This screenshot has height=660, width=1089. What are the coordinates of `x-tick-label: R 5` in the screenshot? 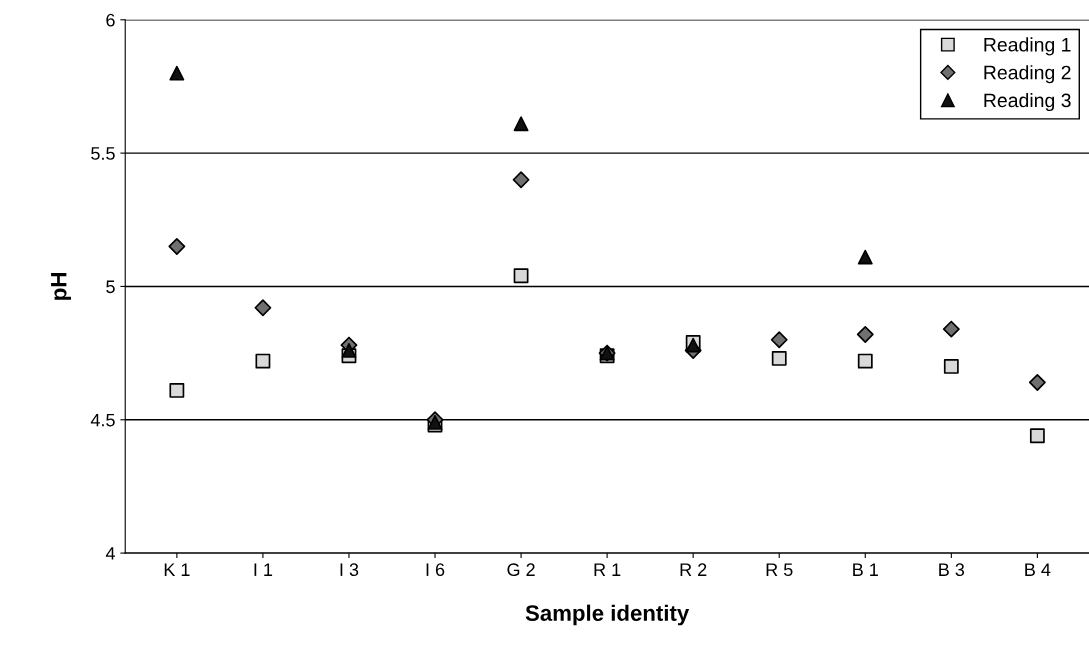 It's located at (779, 570).